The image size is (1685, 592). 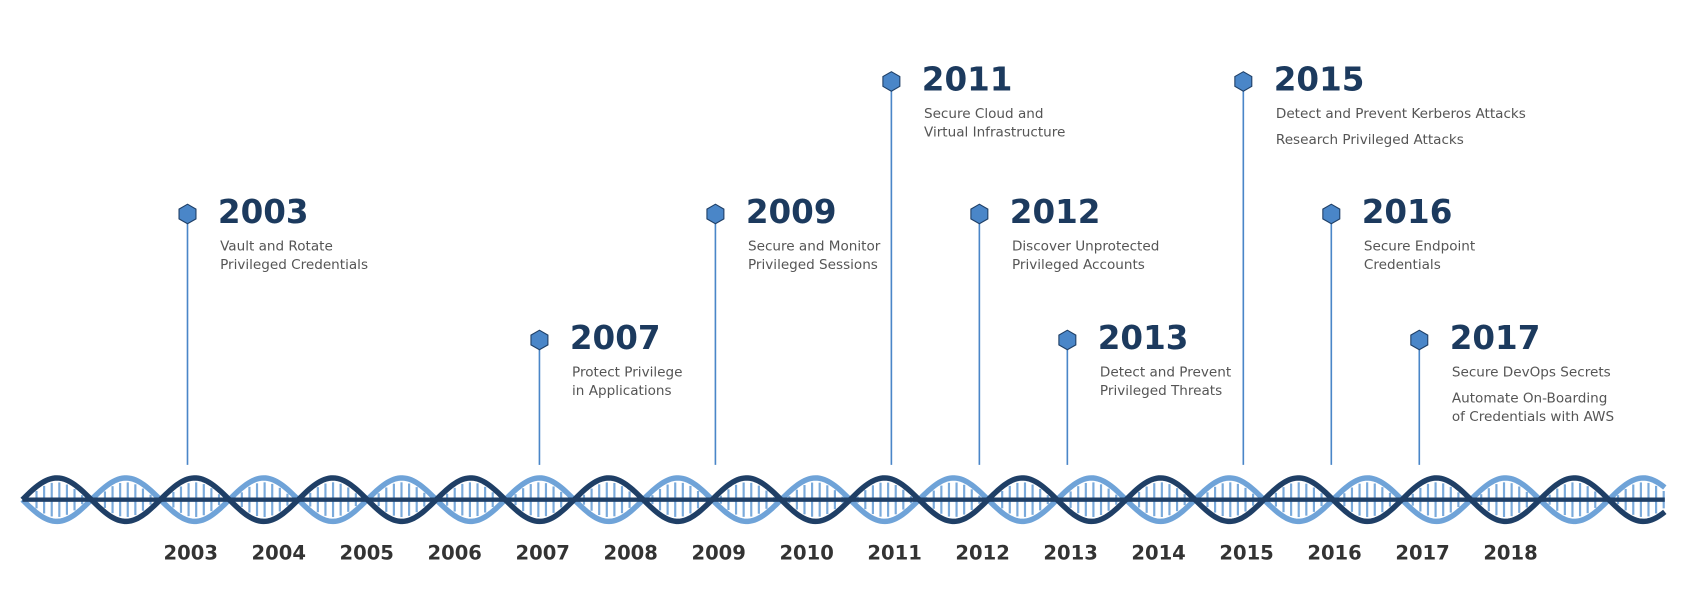 I want to click on event-text: in Applications, so click(x=622, y=391).